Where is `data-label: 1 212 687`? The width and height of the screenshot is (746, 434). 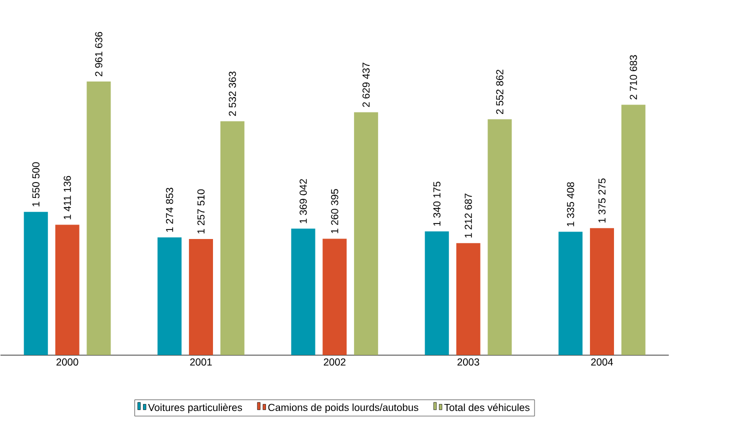
data-label: 1 212 687 is located at coordinates (468, 216).